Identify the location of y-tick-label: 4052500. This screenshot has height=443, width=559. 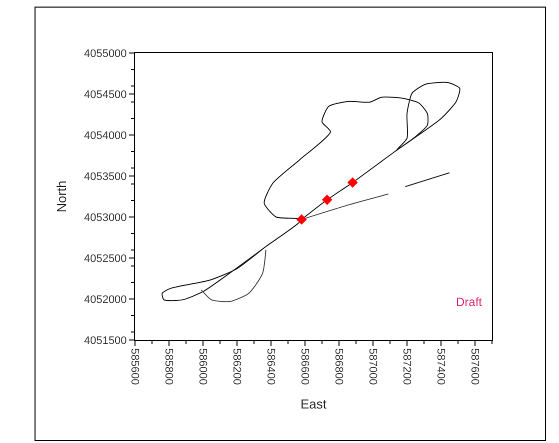
(105, 258).